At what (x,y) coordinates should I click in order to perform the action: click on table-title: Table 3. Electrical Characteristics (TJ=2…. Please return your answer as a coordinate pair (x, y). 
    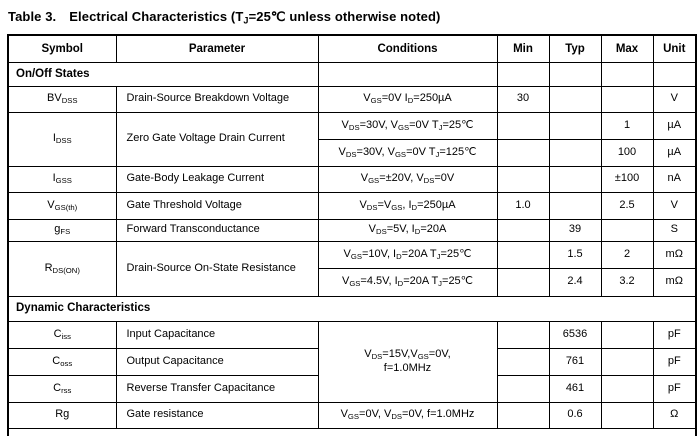
    Looking at the image, I should click on (353, 17).